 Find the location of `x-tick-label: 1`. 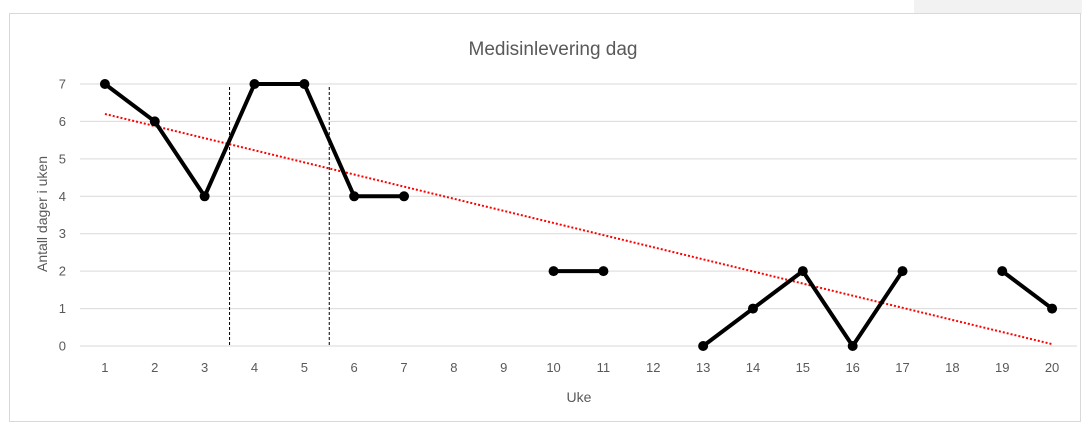

x-tick-label: 1 is located at coordinates (104, 367).